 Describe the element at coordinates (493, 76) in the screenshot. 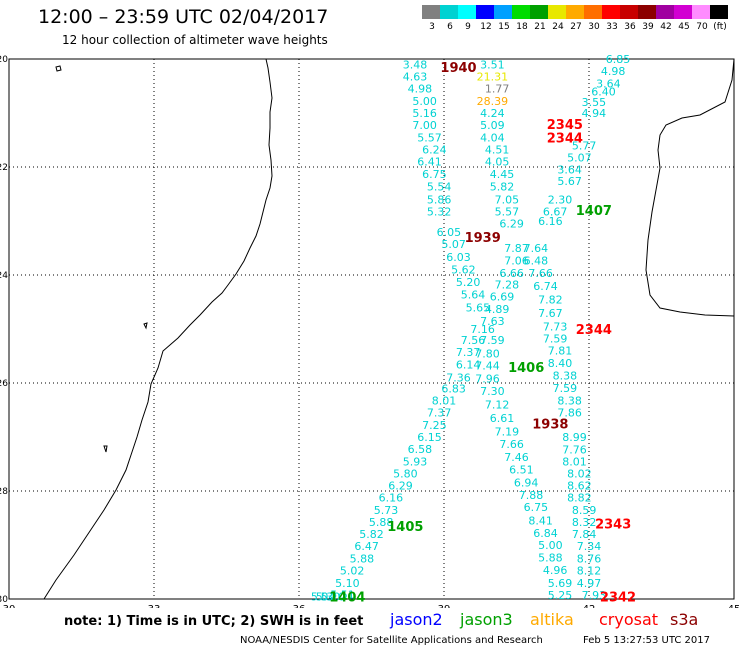

I see `swh-value: 21.31` at that location.